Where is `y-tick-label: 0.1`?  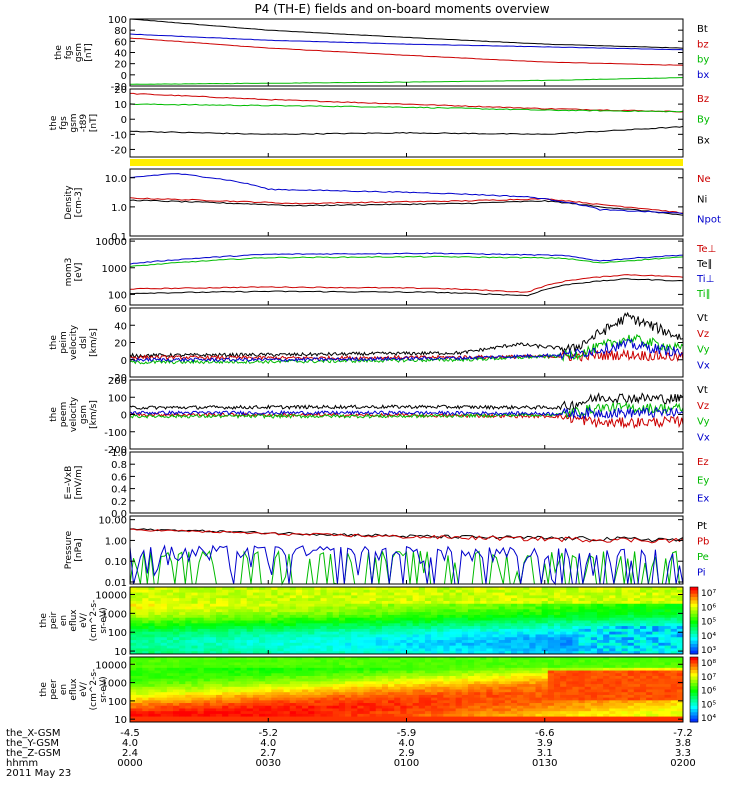 y-tick-label: 0.1 is located at coordinates (119, 237).